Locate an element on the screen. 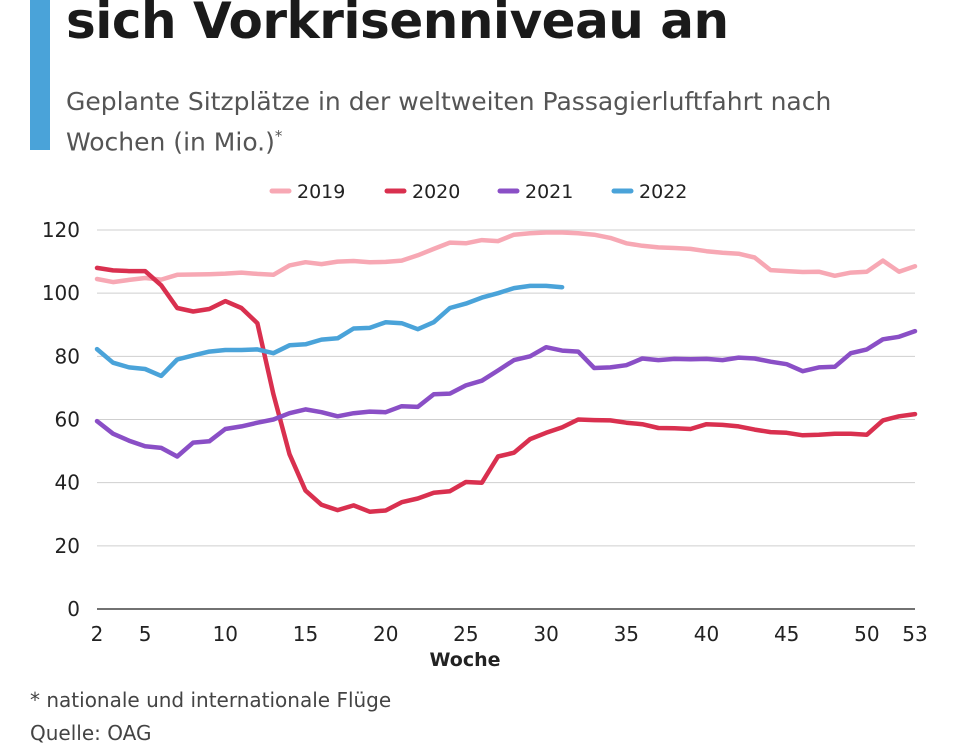 This screenshot has width=960, height=750. x-axis-label: Woche is located at coordinates (464, 660).